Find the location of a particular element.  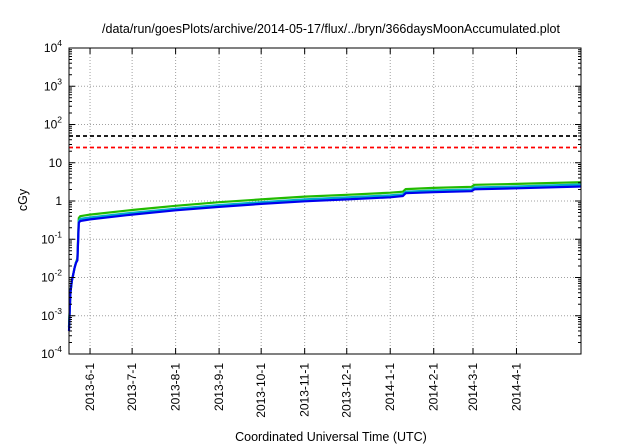

y-tick-label: 10³ is located at coordinates (53, 84).